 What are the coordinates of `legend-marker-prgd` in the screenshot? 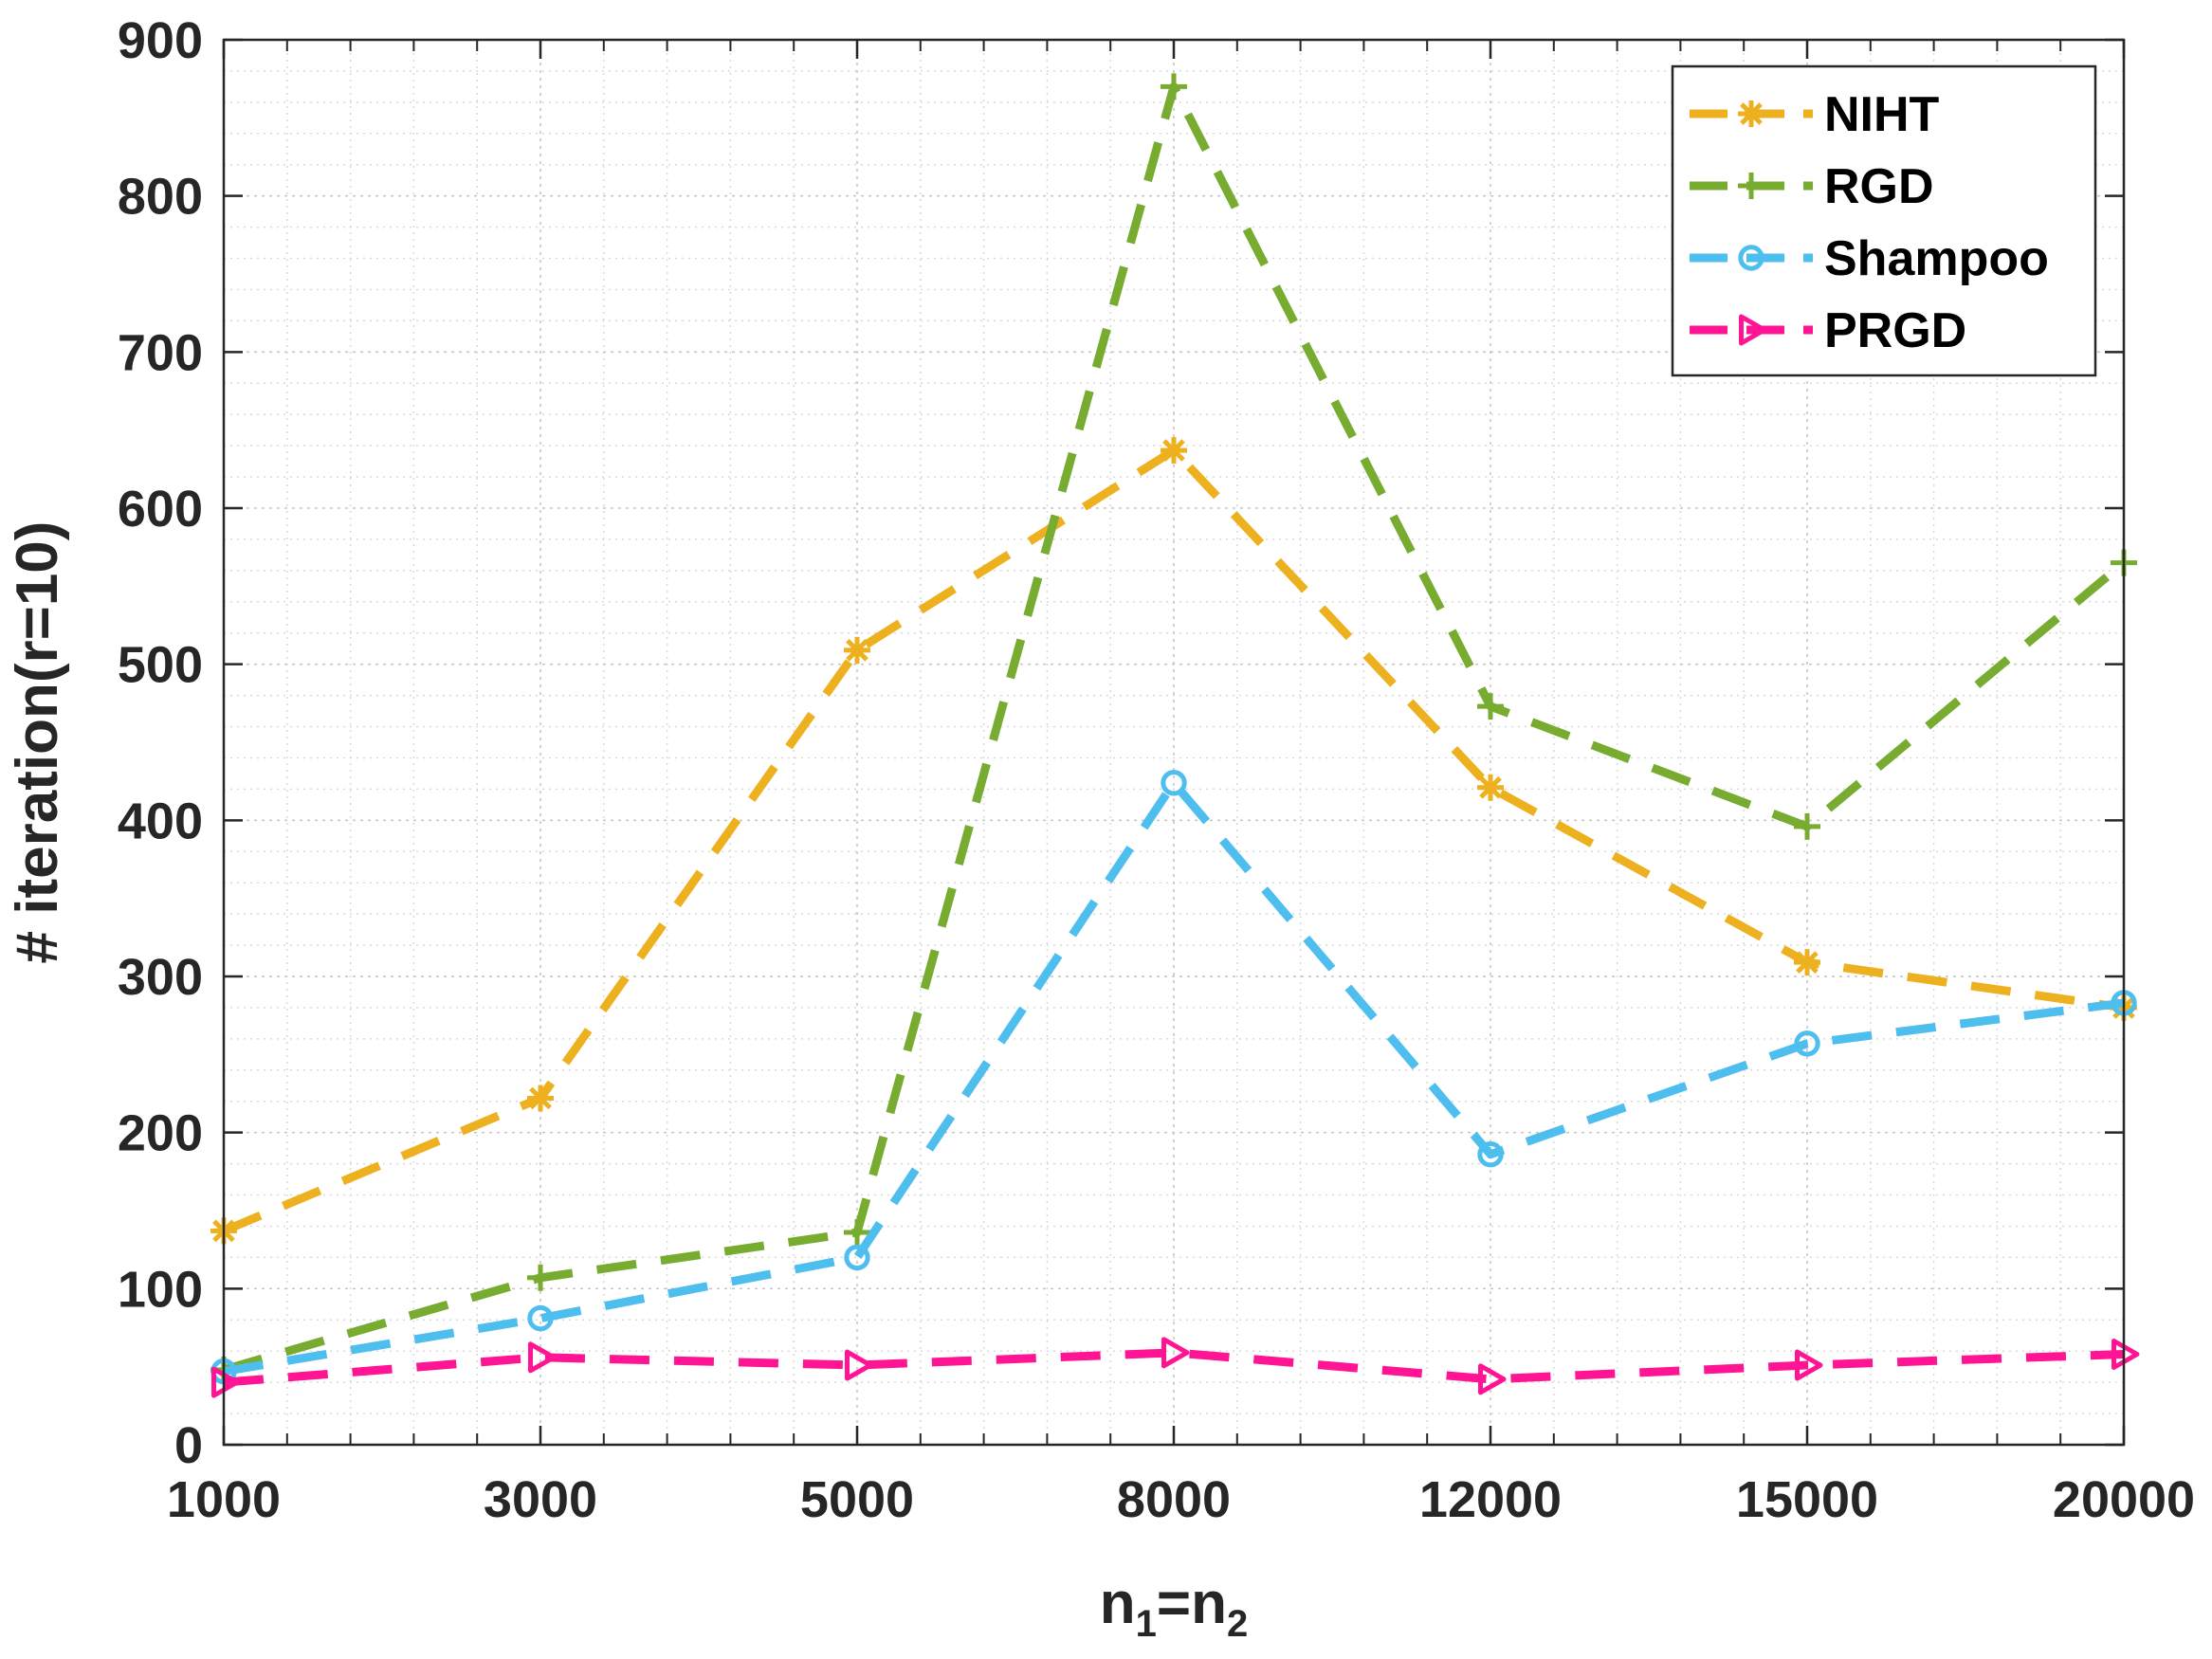 It's located at (1753, 330).